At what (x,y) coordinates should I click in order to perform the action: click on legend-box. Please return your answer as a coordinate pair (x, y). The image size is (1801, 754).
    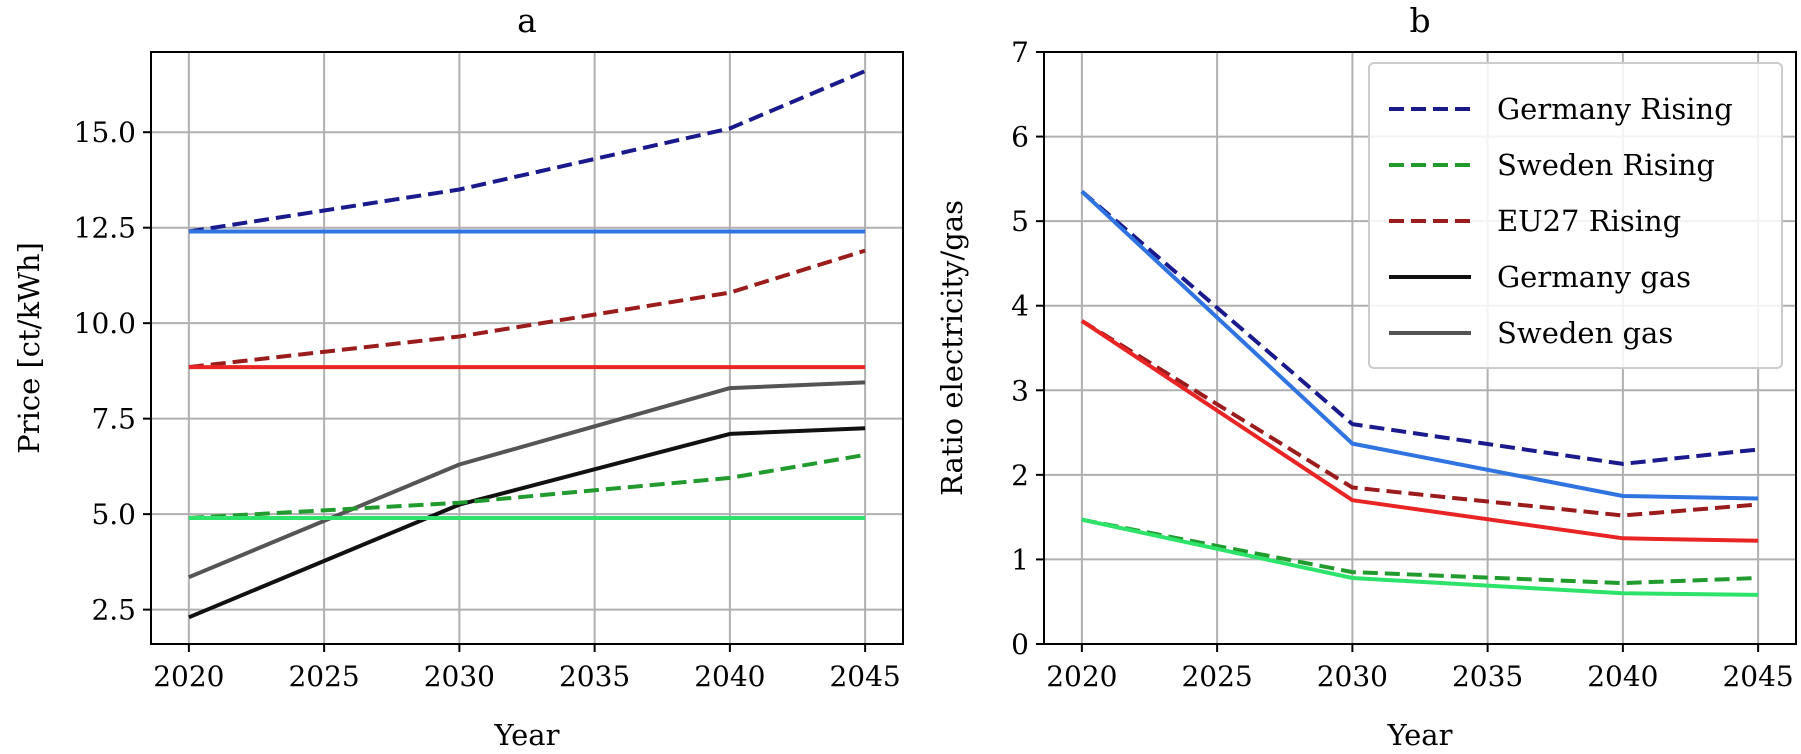
    Looking at the image, I should click on (1575, 215).